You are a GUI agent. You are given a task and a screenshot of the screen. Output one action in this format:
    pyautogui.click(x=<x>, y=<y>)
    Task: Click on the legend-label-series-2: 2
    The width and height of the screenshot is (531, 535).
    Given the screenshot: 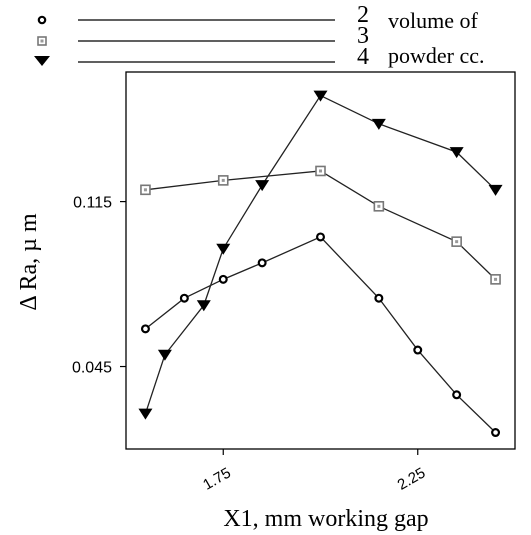 What is the action you would take?
    pyautogui.click(x=363, y=15)
    